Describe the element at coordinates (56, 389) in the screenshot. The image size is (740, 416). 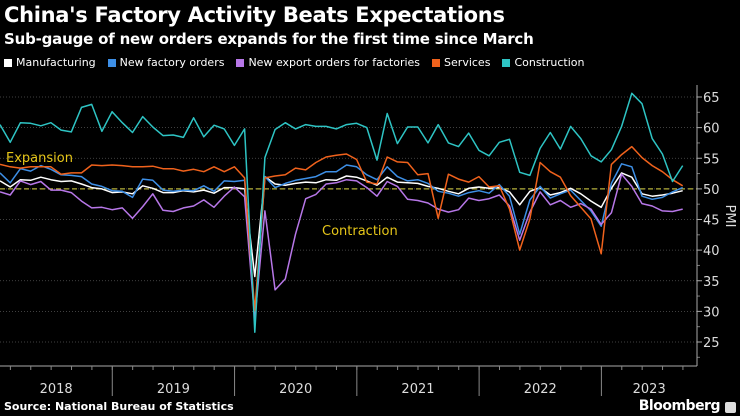
I see `x-tick-label: 2018` at that location.